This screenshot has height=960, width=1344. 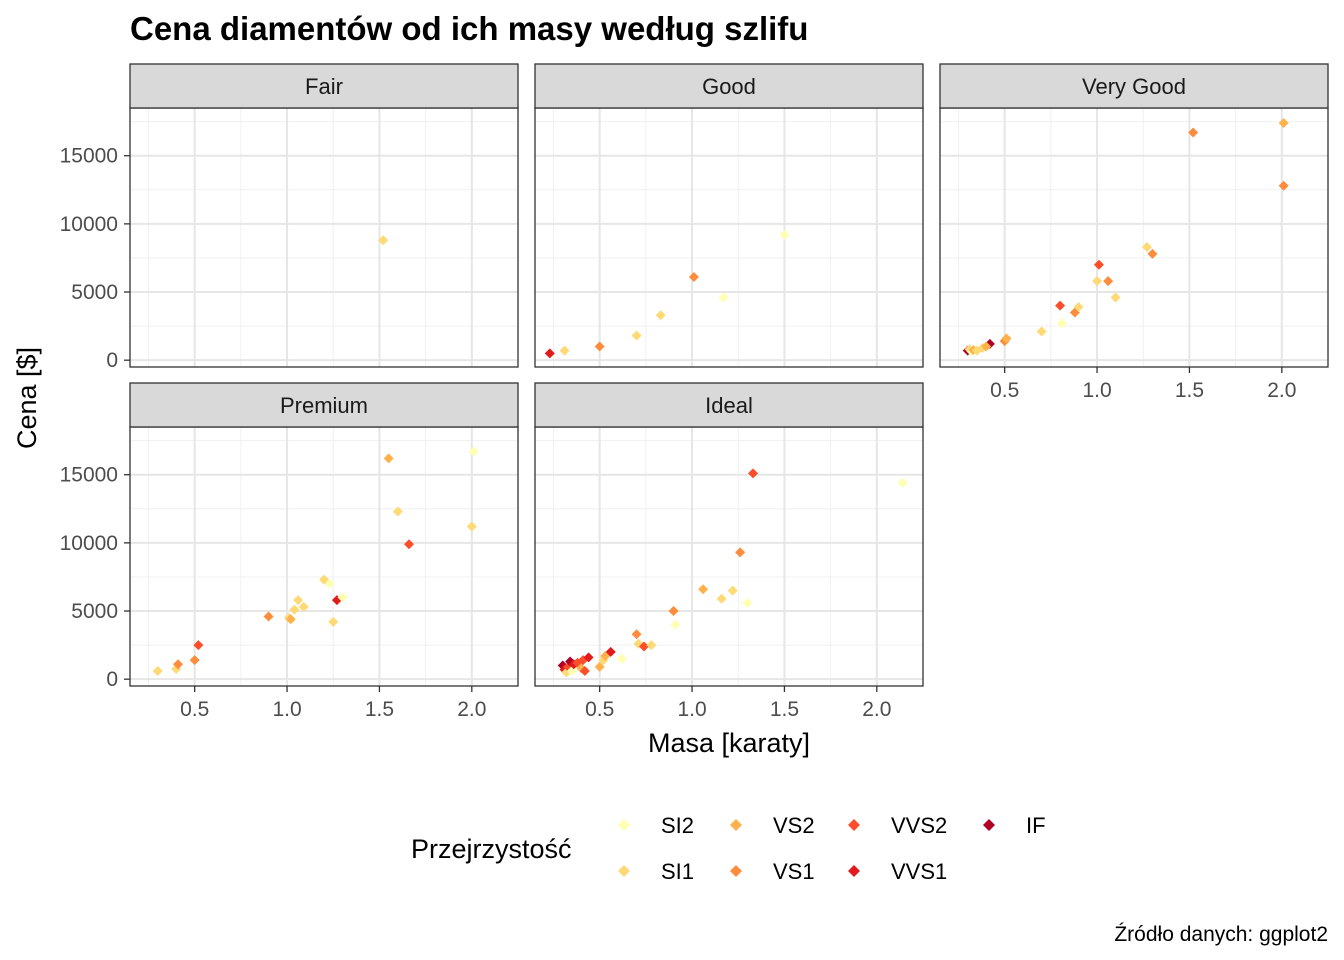 What do you see at coordinates (656, 825) in the screenshot?
I see `legend-item: SI2` at bounding box center [656, 825].